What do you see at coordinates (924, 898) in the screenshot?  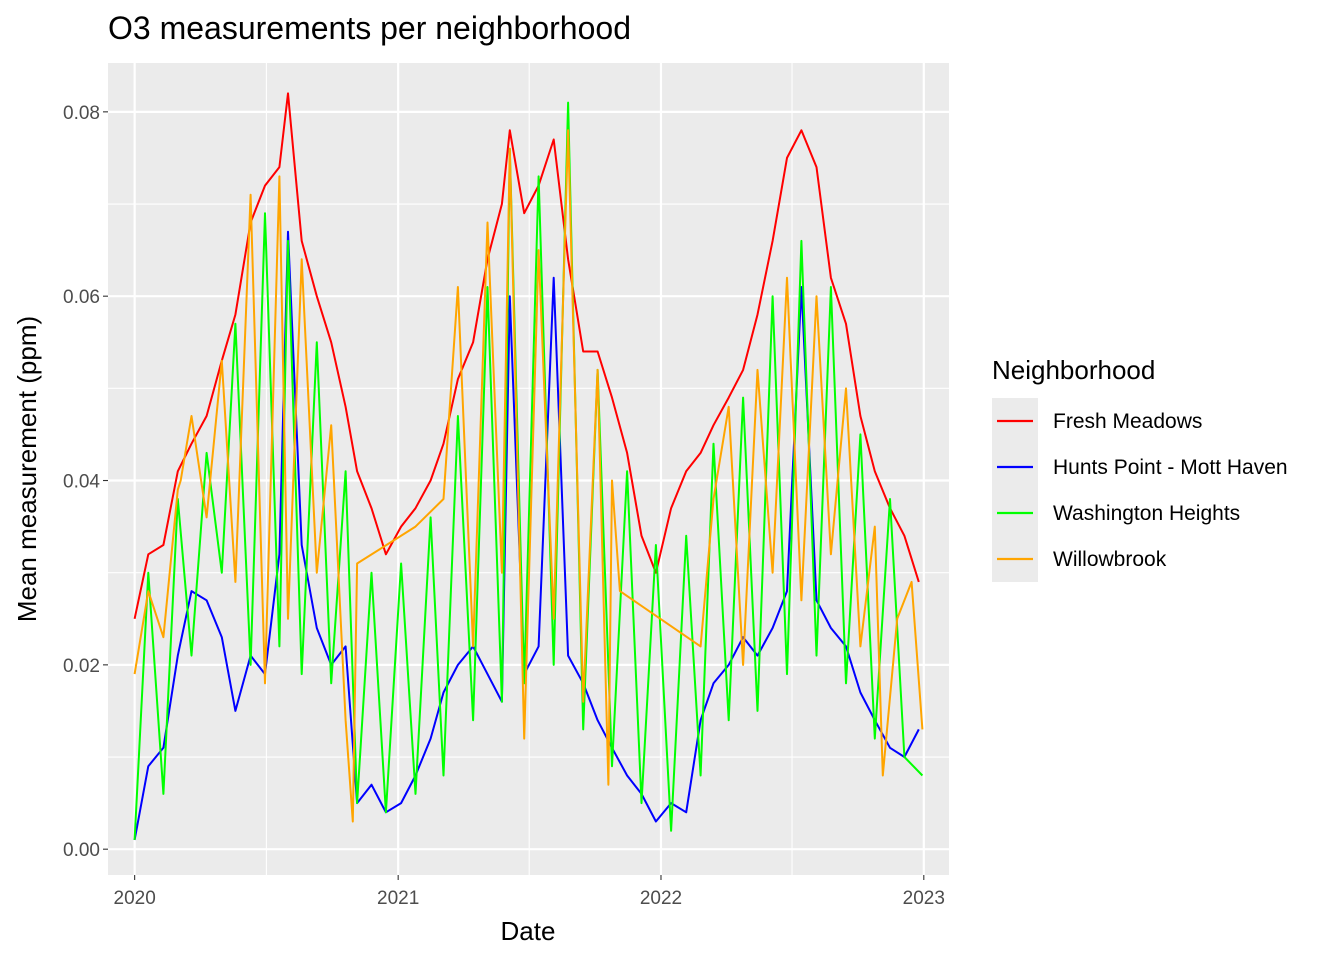 I see `x-tick-label: 2023` at bounding box center [924, 898].